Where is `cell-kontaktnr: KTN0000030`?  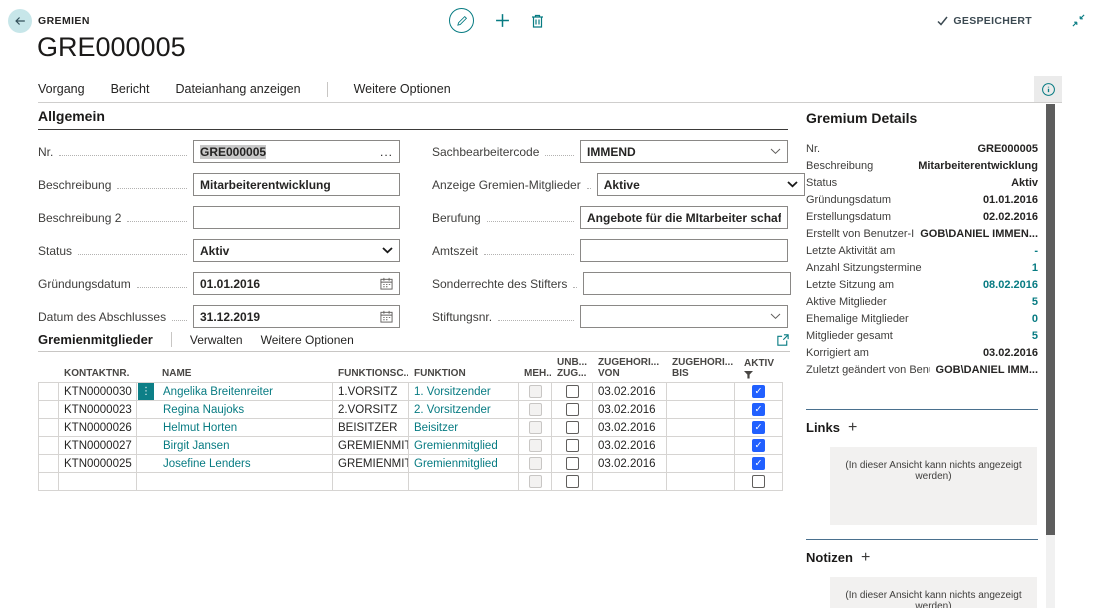 cell-kontaktnr: KTN0000030 is located at coordinates (97, 391).